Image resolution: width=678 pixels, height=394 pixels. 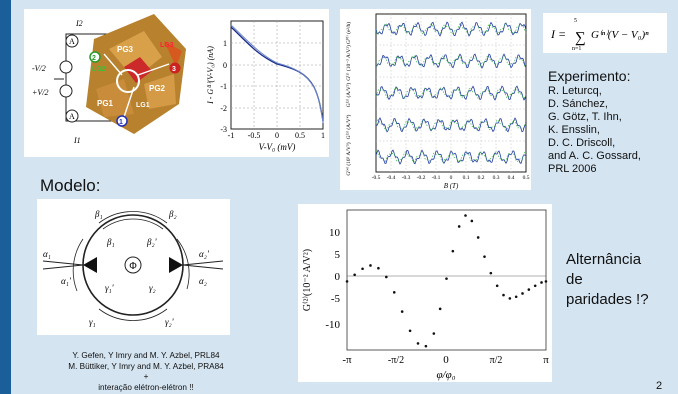 What do you see at coordinates (172, 214) in the screenshot?
I see `svg-text: β₂` at bounding box center [172, 214].